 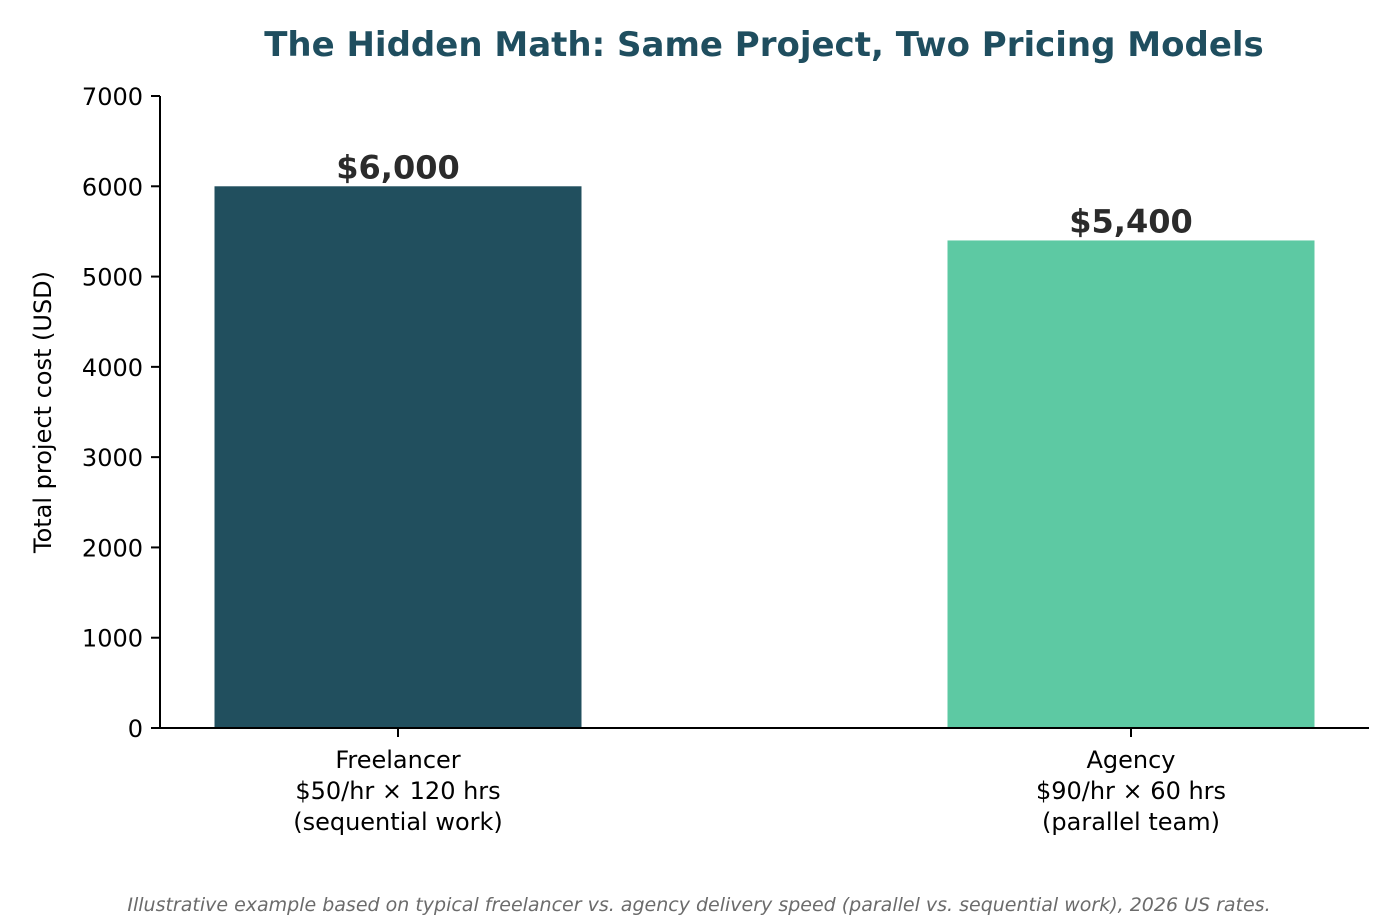 What do you see at coordinates (1130, 221) in the screenshot?
I see `value-label-1: $5,400` at bounding box center [1130, 221].